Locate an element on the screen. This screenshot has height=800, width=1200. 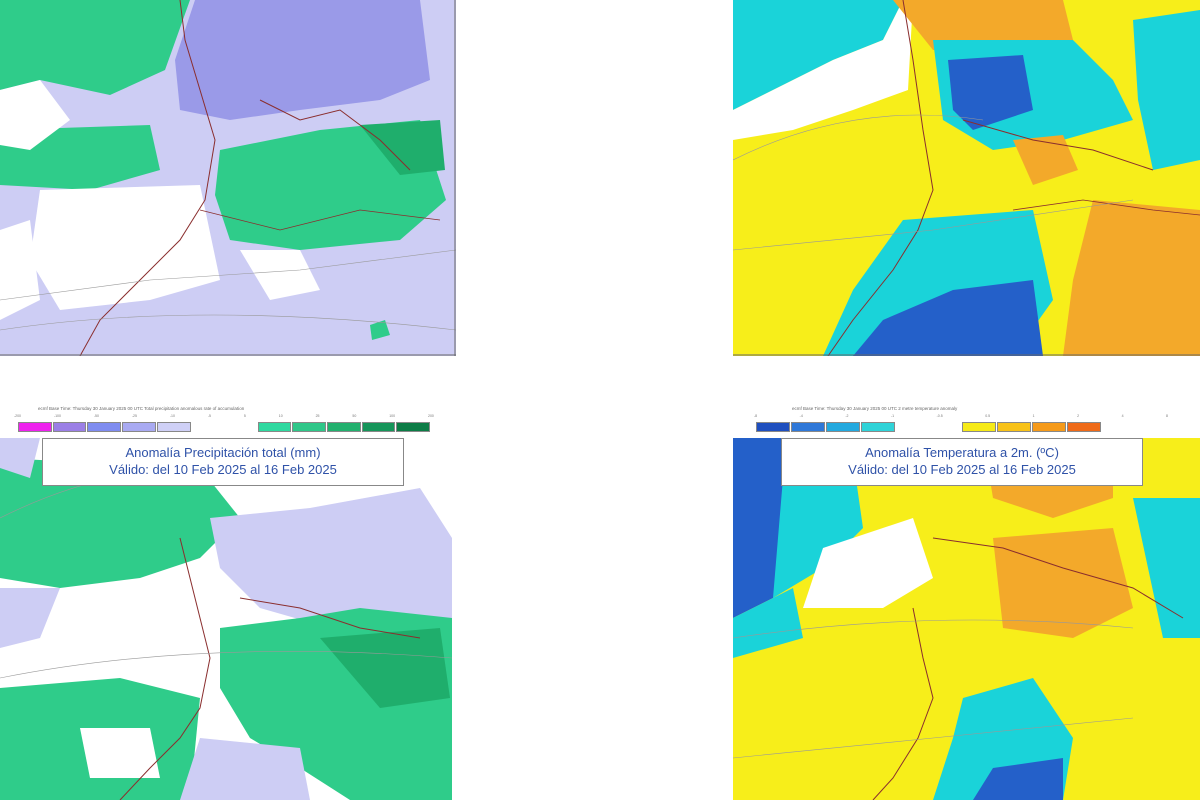
legend-tick: 2 is located at coordinates (1078, 416).